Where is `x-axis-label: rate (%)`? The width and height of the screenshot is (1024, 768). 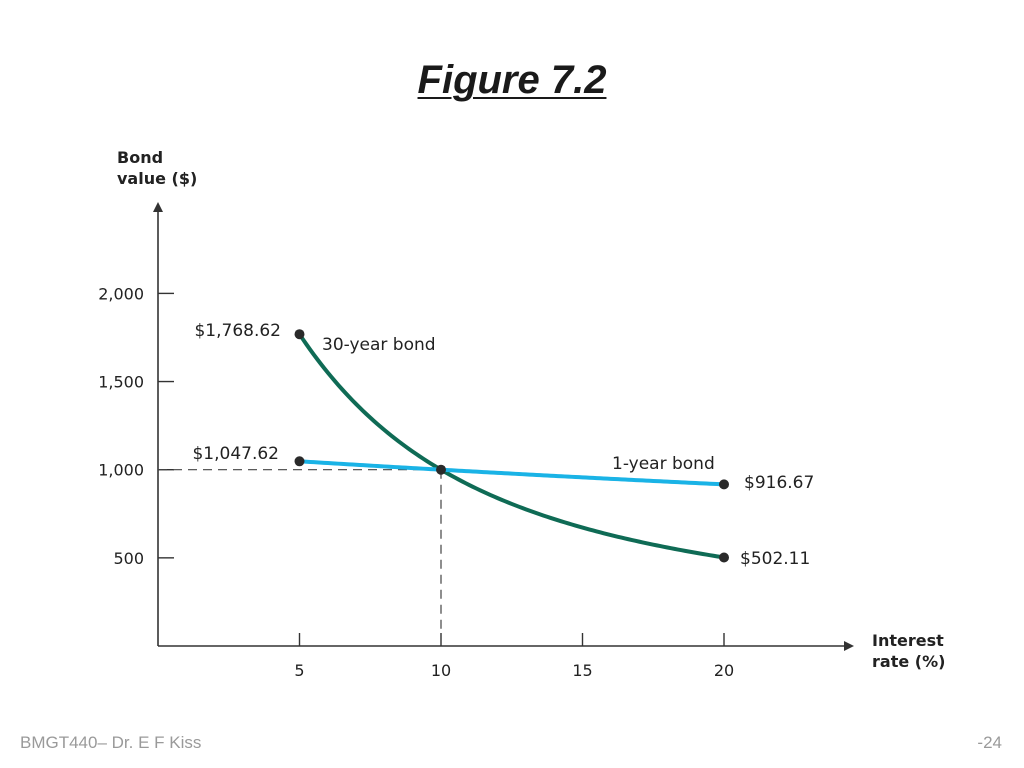 x-axis-label: rate (%) is located at coordinates (908, 661).